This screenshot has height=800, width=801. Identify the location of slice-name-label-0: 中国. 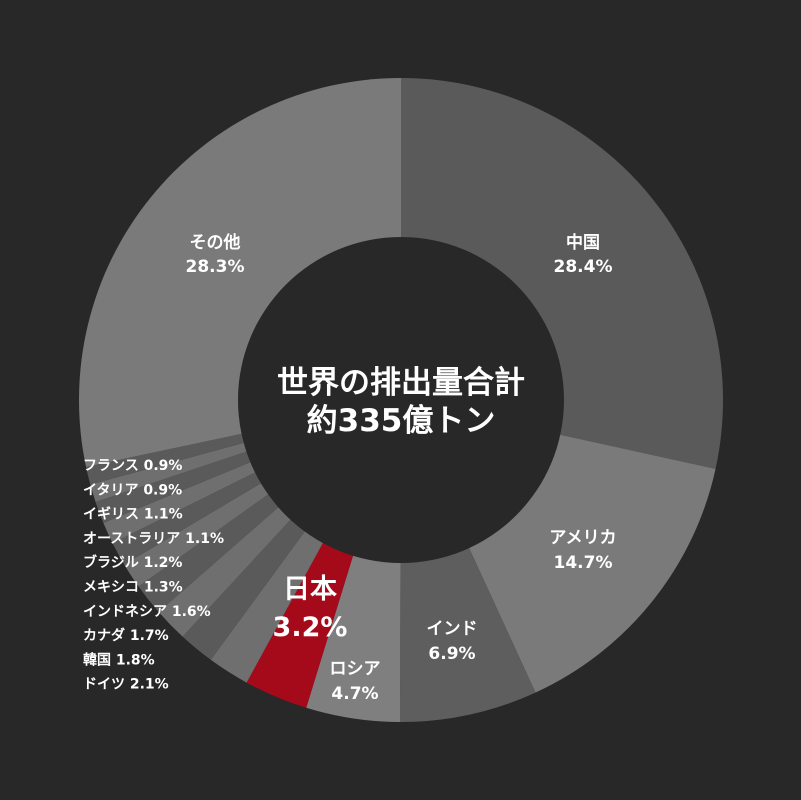
(583, 242).